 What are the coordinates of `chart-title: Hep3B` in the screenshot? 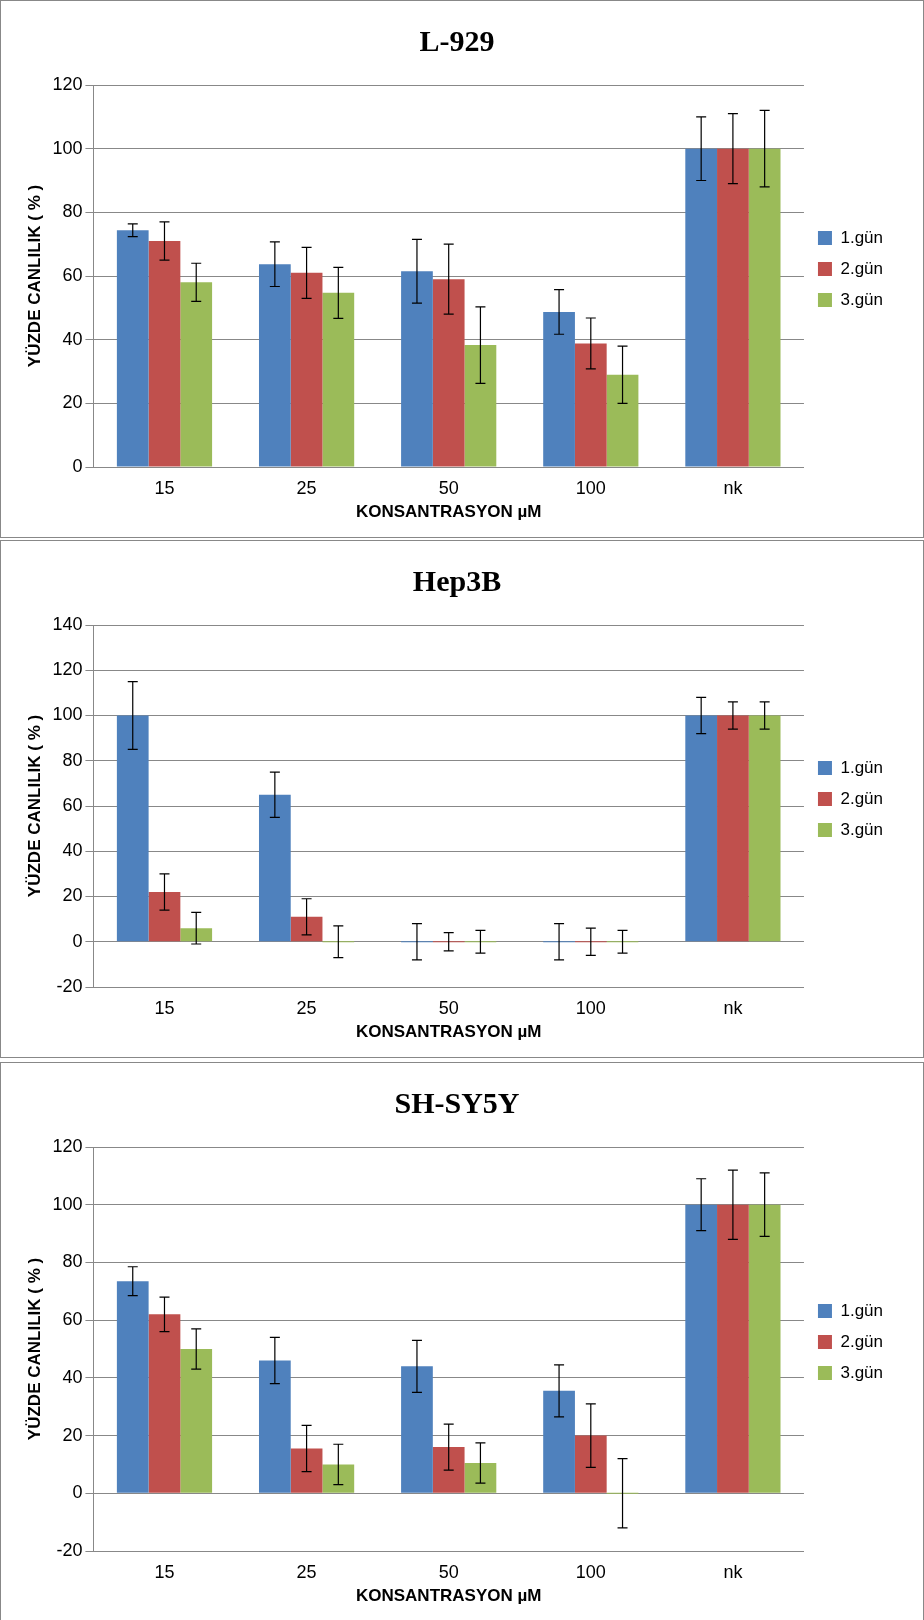 It's located at (457, 580).